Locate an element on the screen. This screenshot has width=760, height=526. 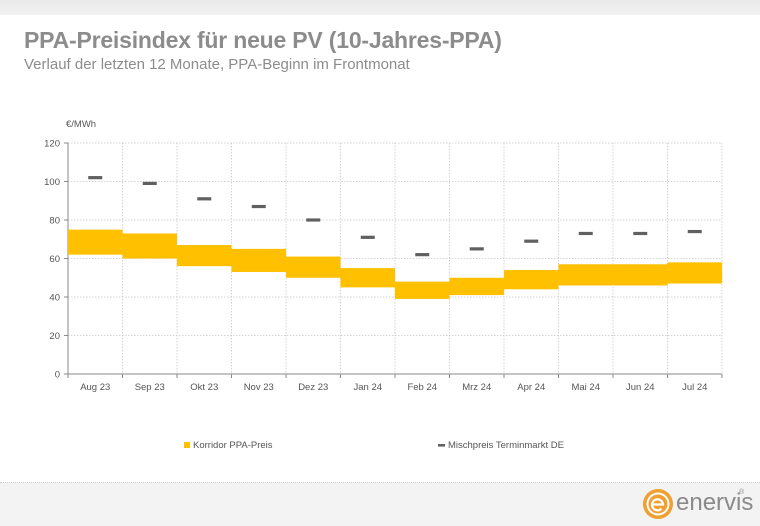
y-tick-label: 120 is located at coordinates (52, 144).